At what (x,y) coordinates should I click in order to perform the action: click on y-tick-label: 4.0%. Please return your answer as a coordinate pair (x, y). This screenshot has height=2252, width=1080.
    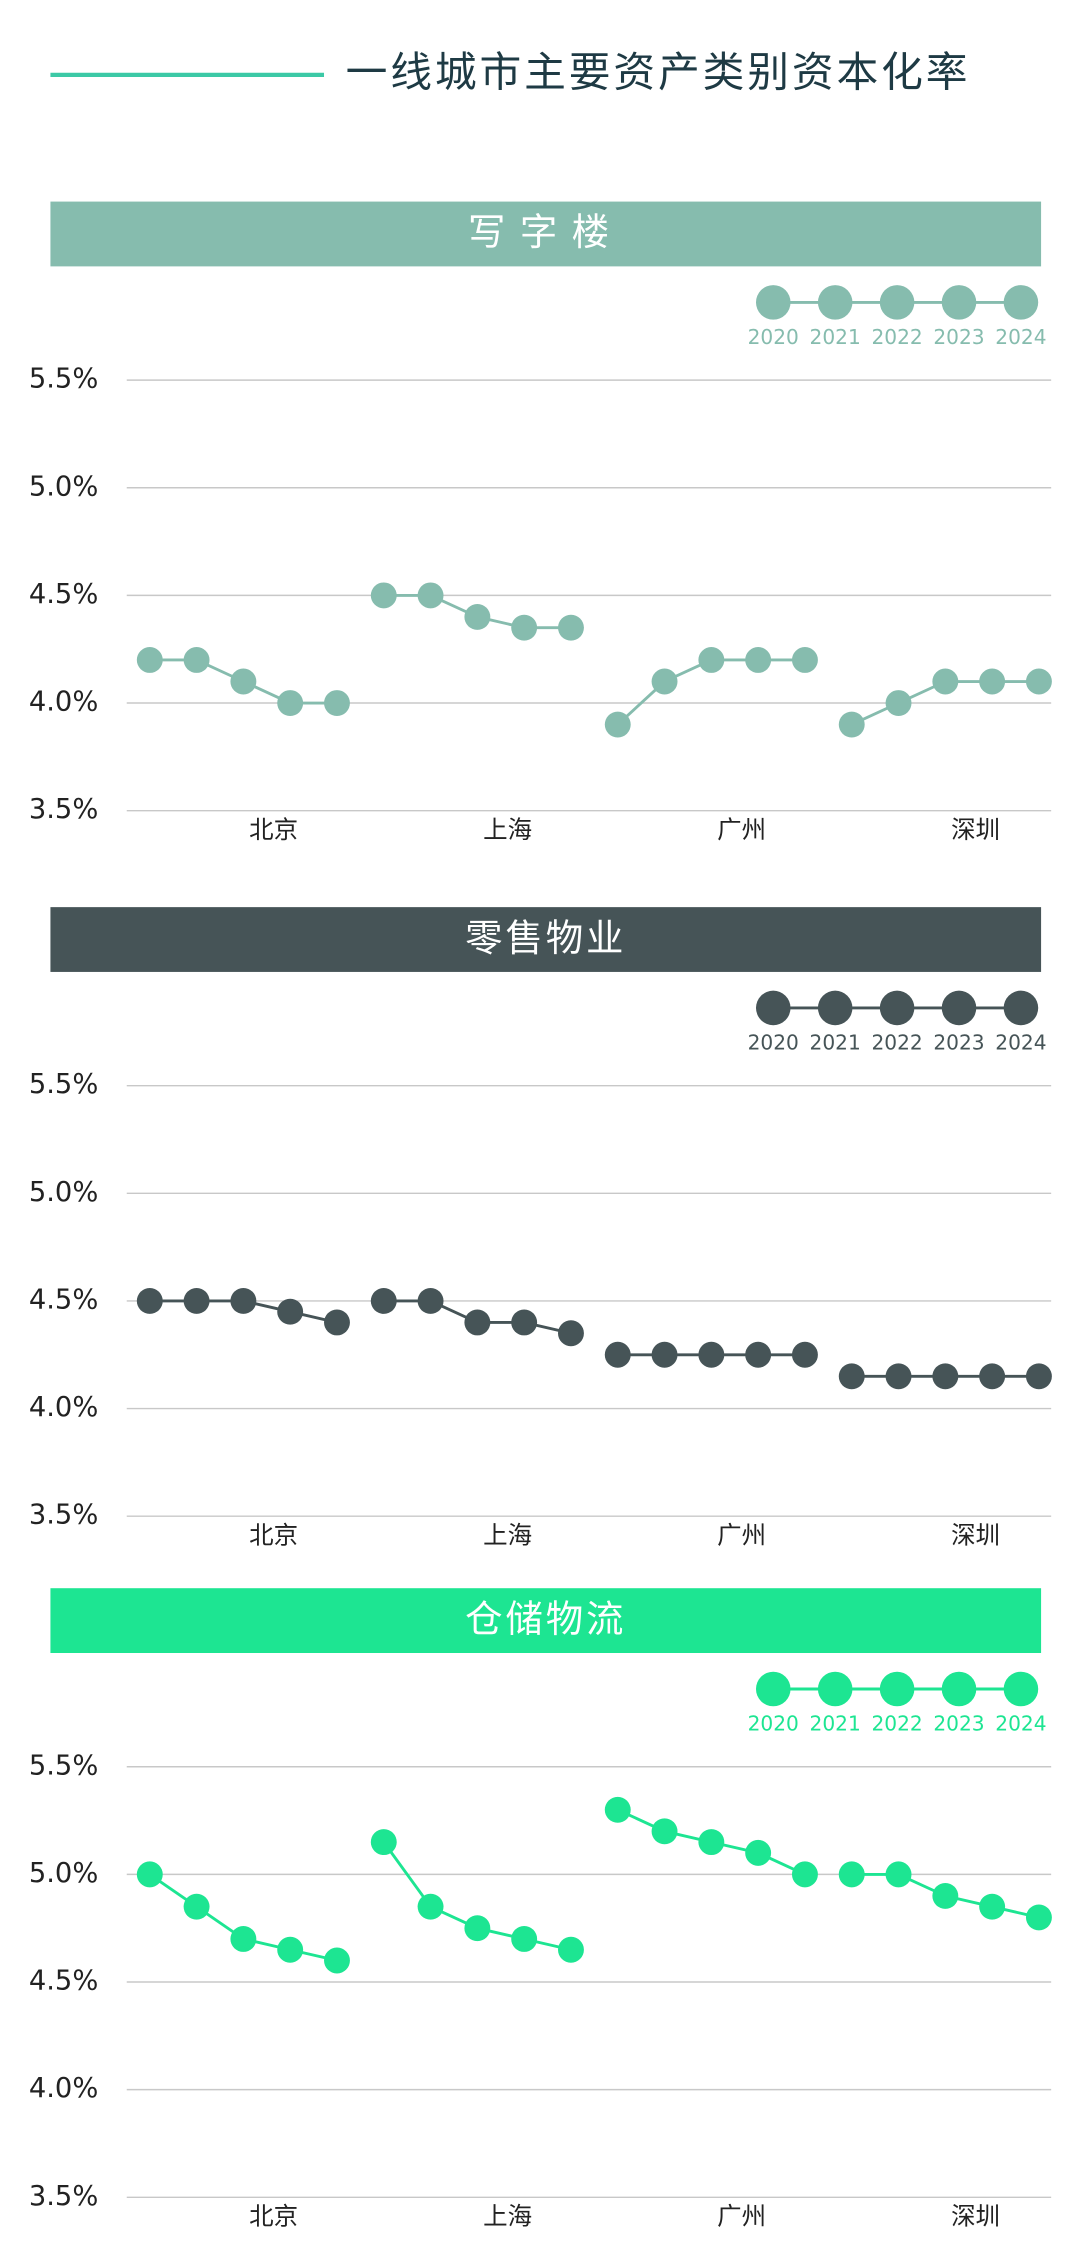
    Looking at the image, I should click on (63, 702).